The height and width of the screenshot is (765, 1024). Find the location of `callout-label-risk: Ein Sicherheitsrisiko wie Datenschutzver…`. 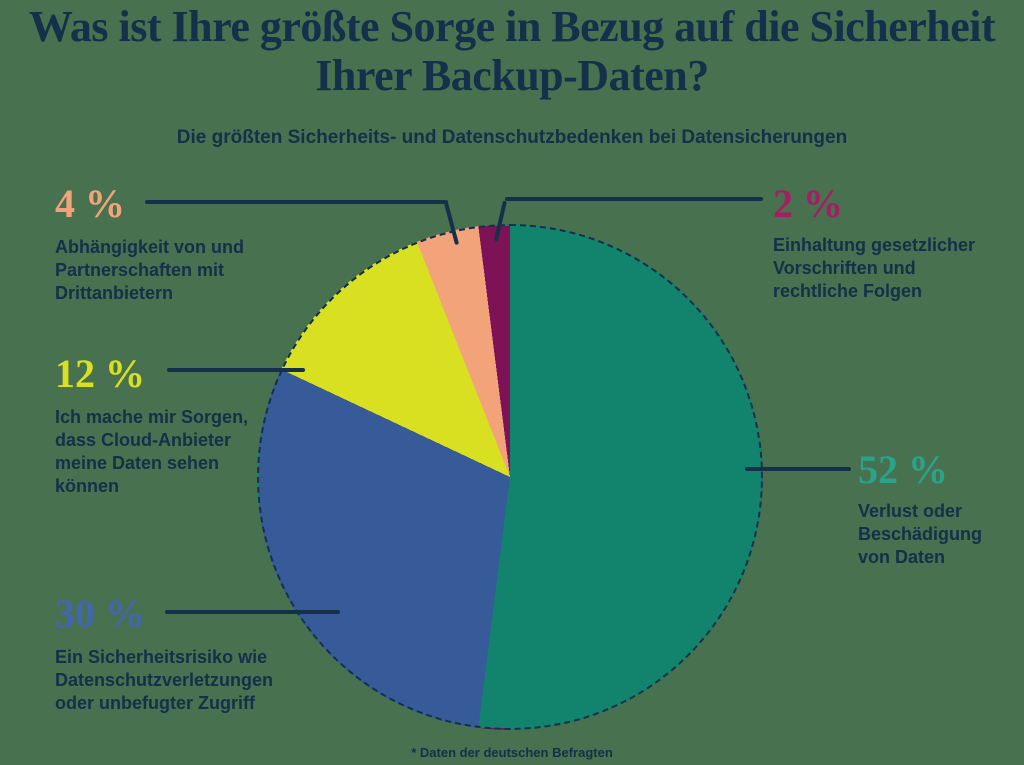

callout-label-risk: Ein Sicherheitsrisiko wie Datenschutzver… is located at coordinates (164, 680).